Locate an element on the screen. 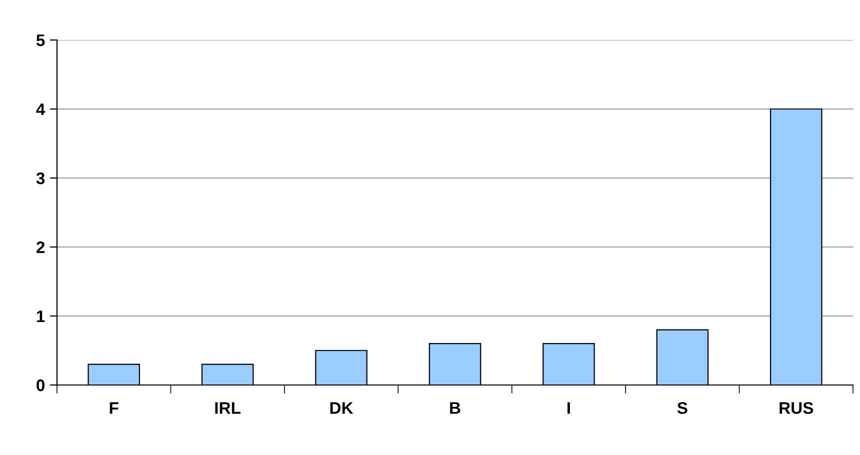 The width and height of the screenshot is (860, 455). x-tick-label: DK is located at coordinates (342, 408).